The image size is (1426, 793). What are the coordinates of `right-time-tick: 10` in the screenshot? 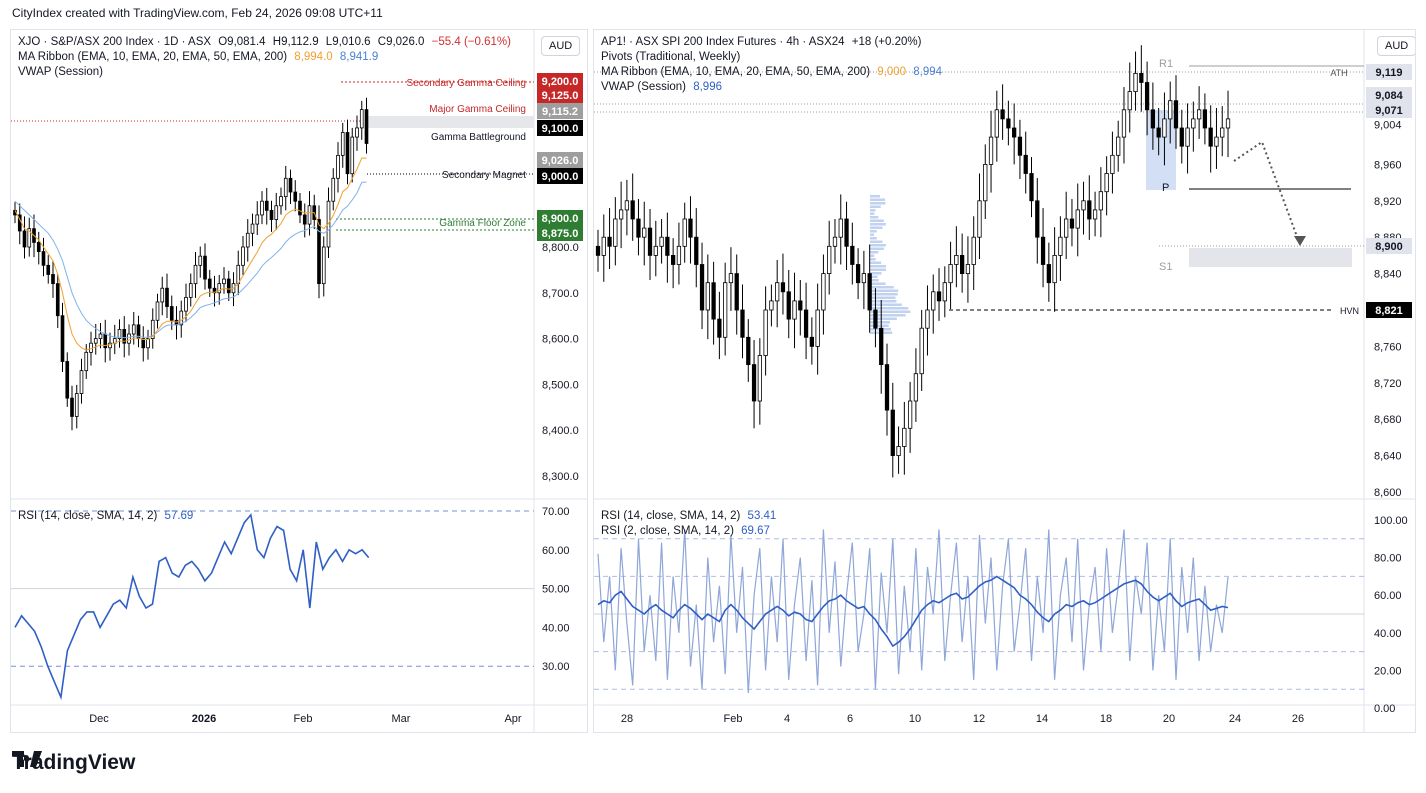 It's located at (915, 719).